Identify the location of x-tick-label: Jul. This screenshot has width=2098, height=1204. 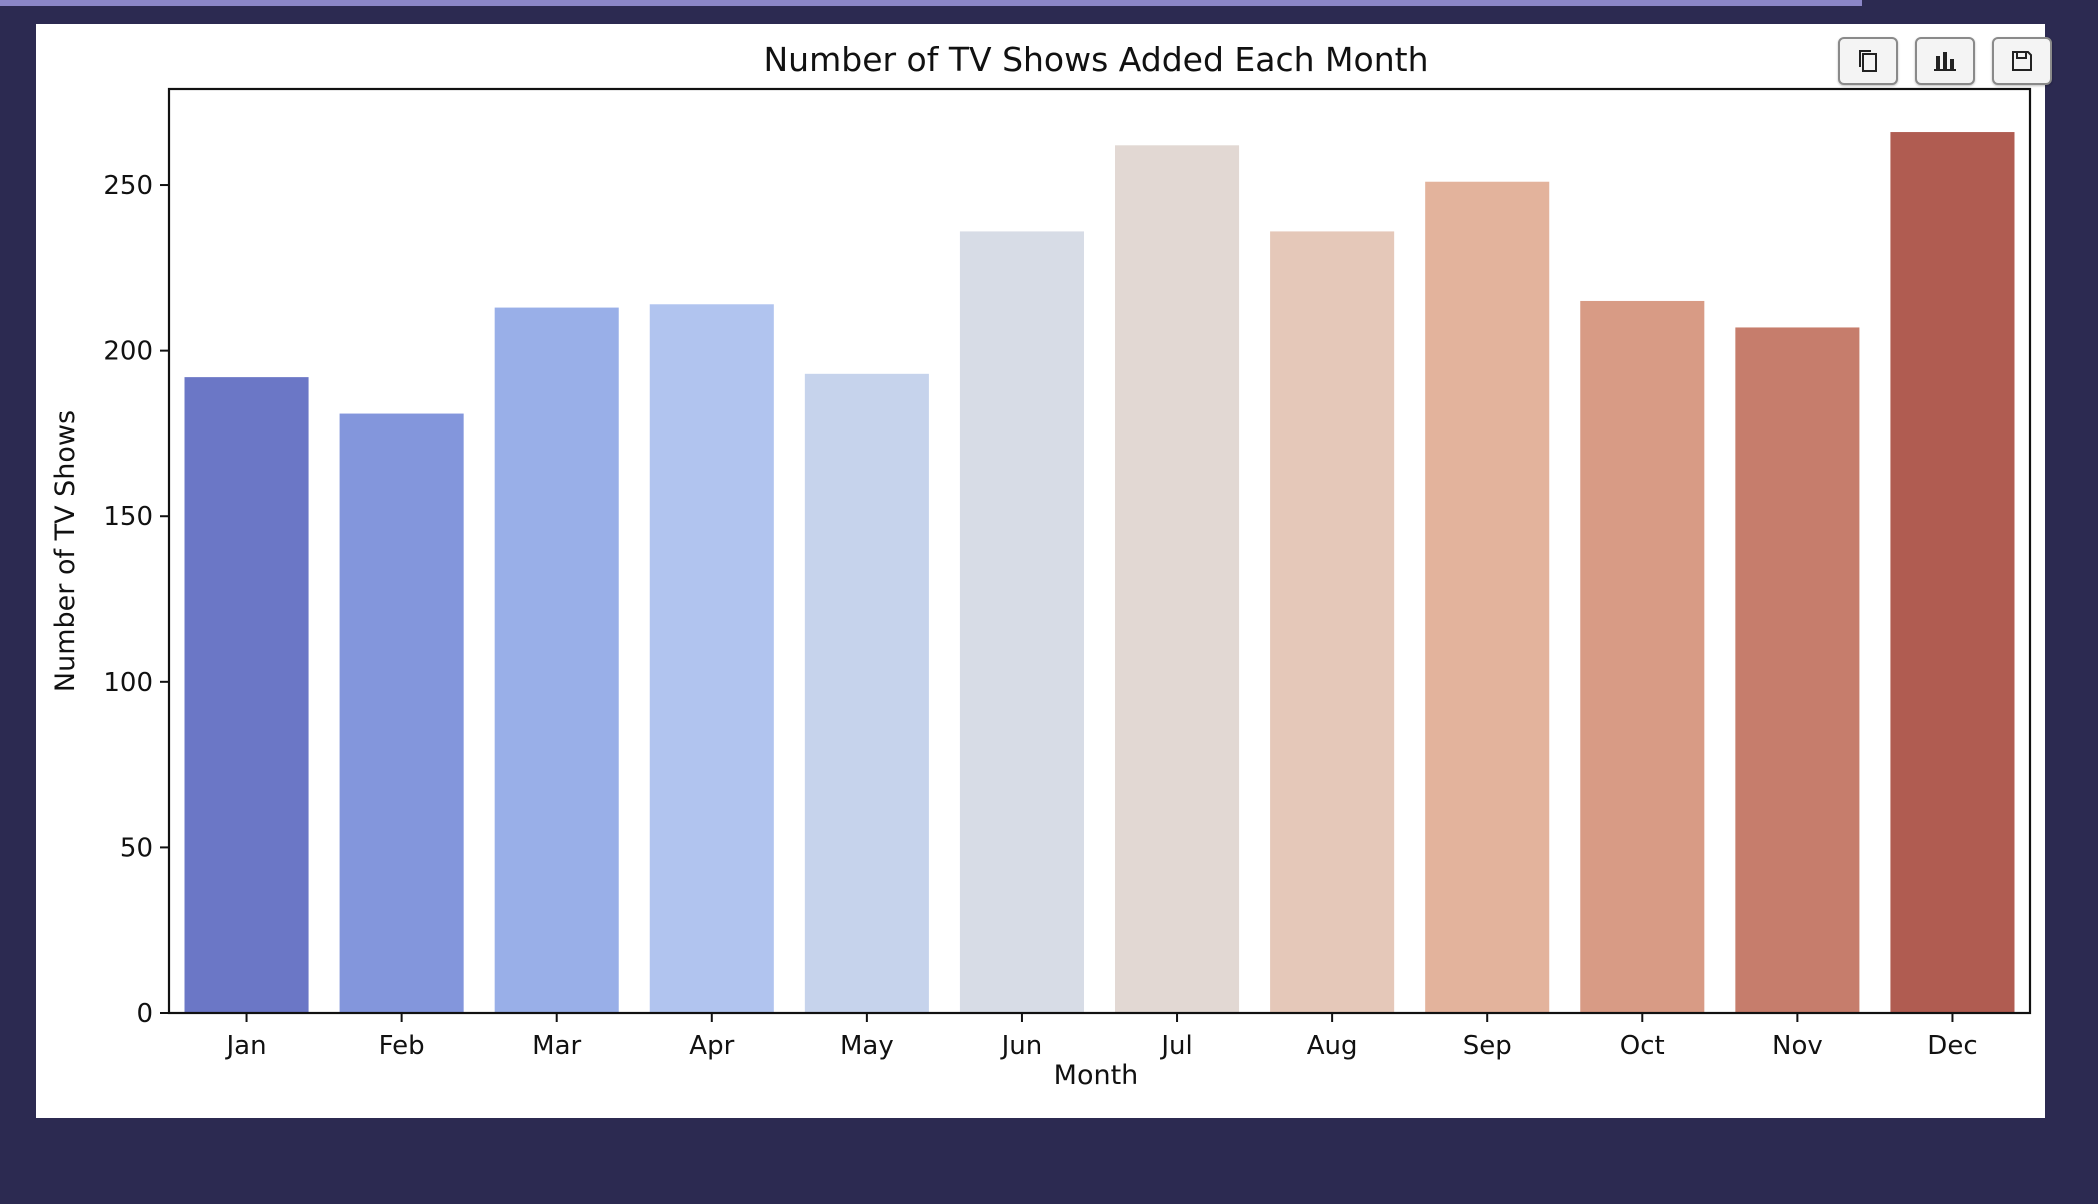
(1175, 1046).